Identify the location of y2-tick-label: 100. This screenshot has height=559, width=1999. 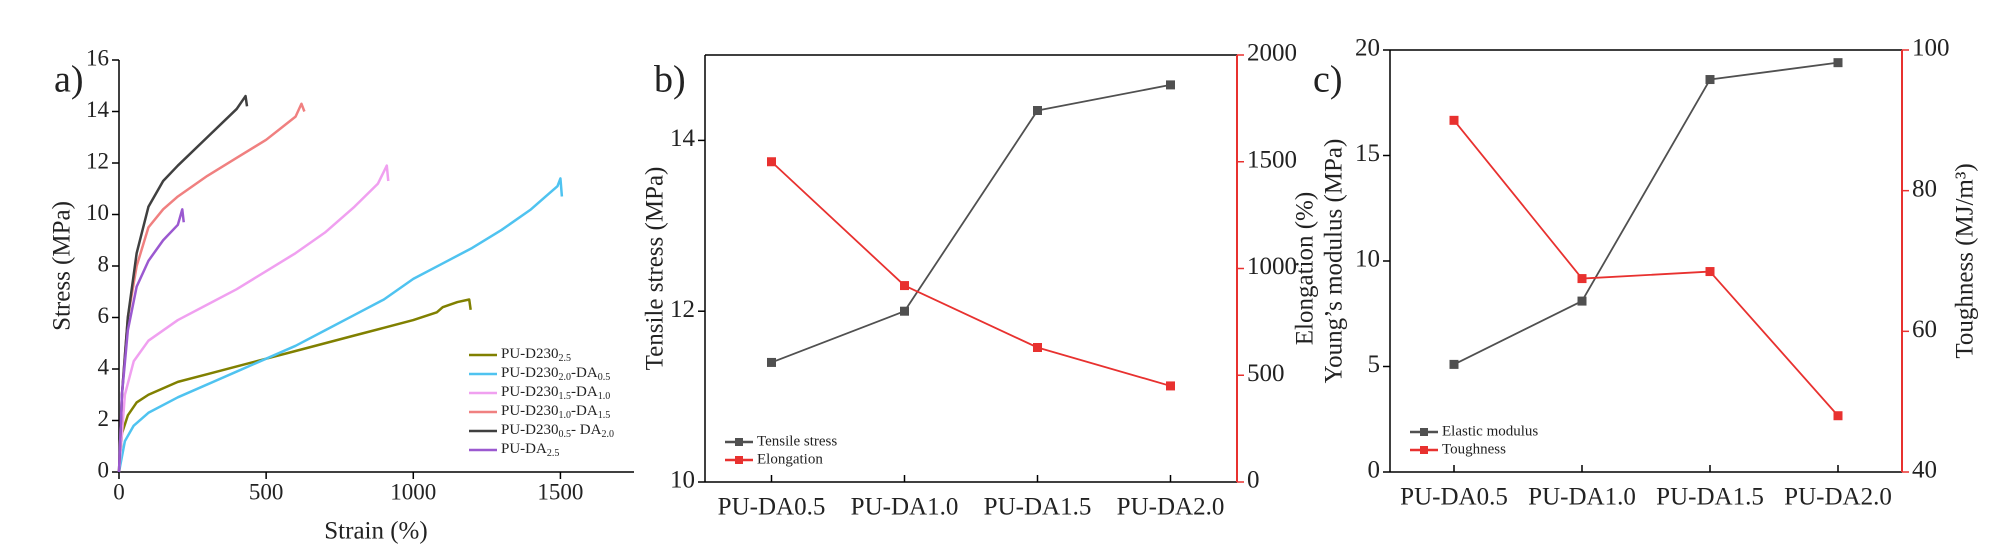
(1931, 48).